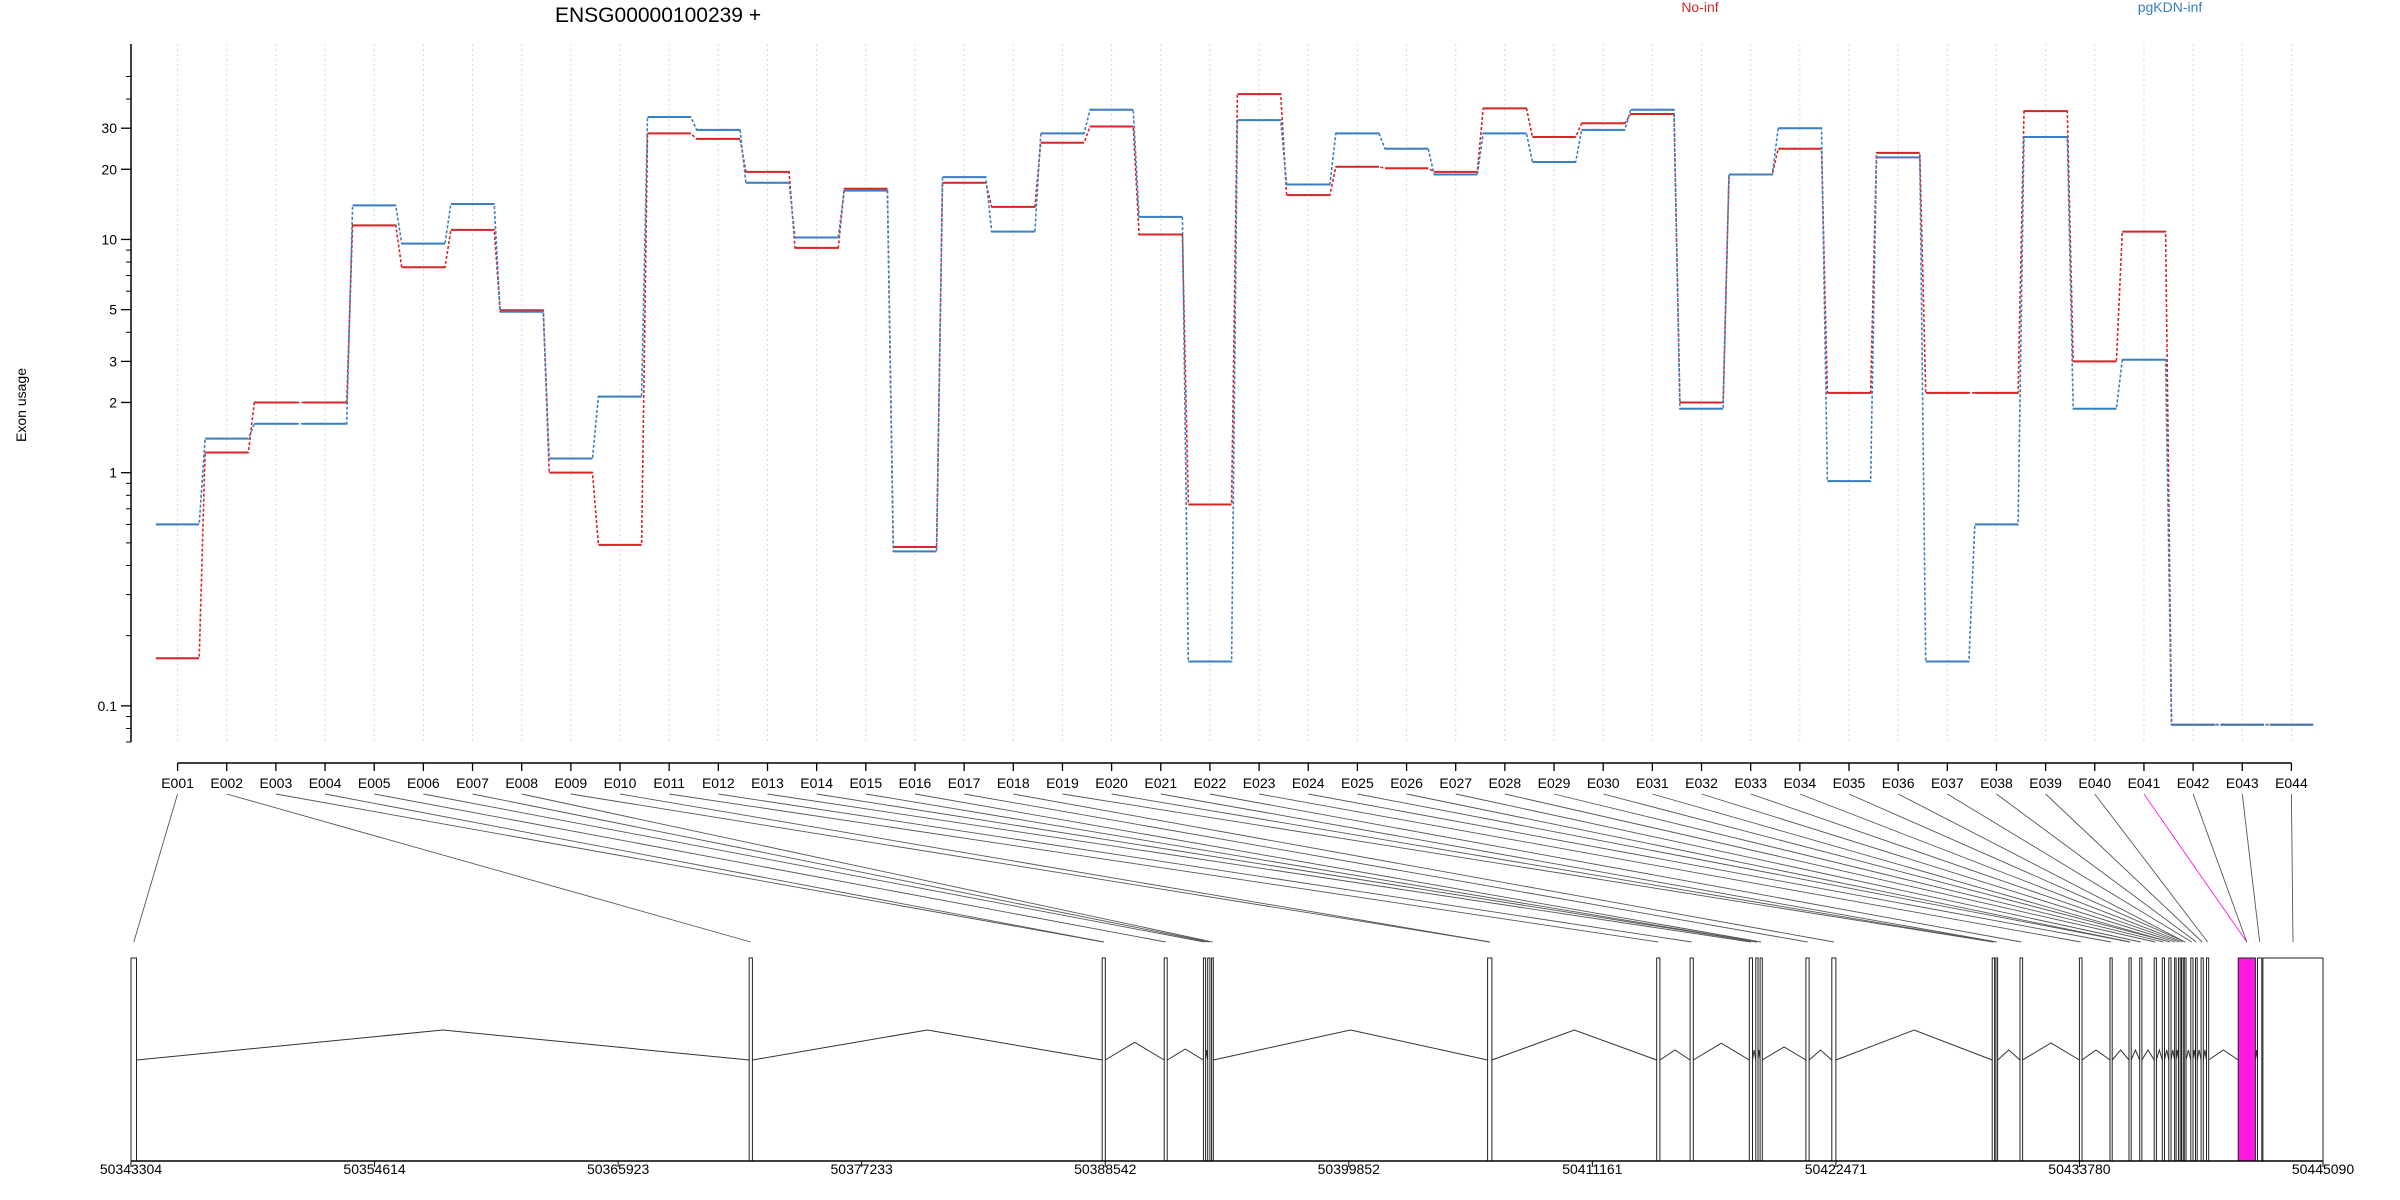 The width and height of the screenshot is (2400, 1200). Describe the element at coordinates (915, 783) in the screenshot. I see `x-tick-label: E016` at that location.